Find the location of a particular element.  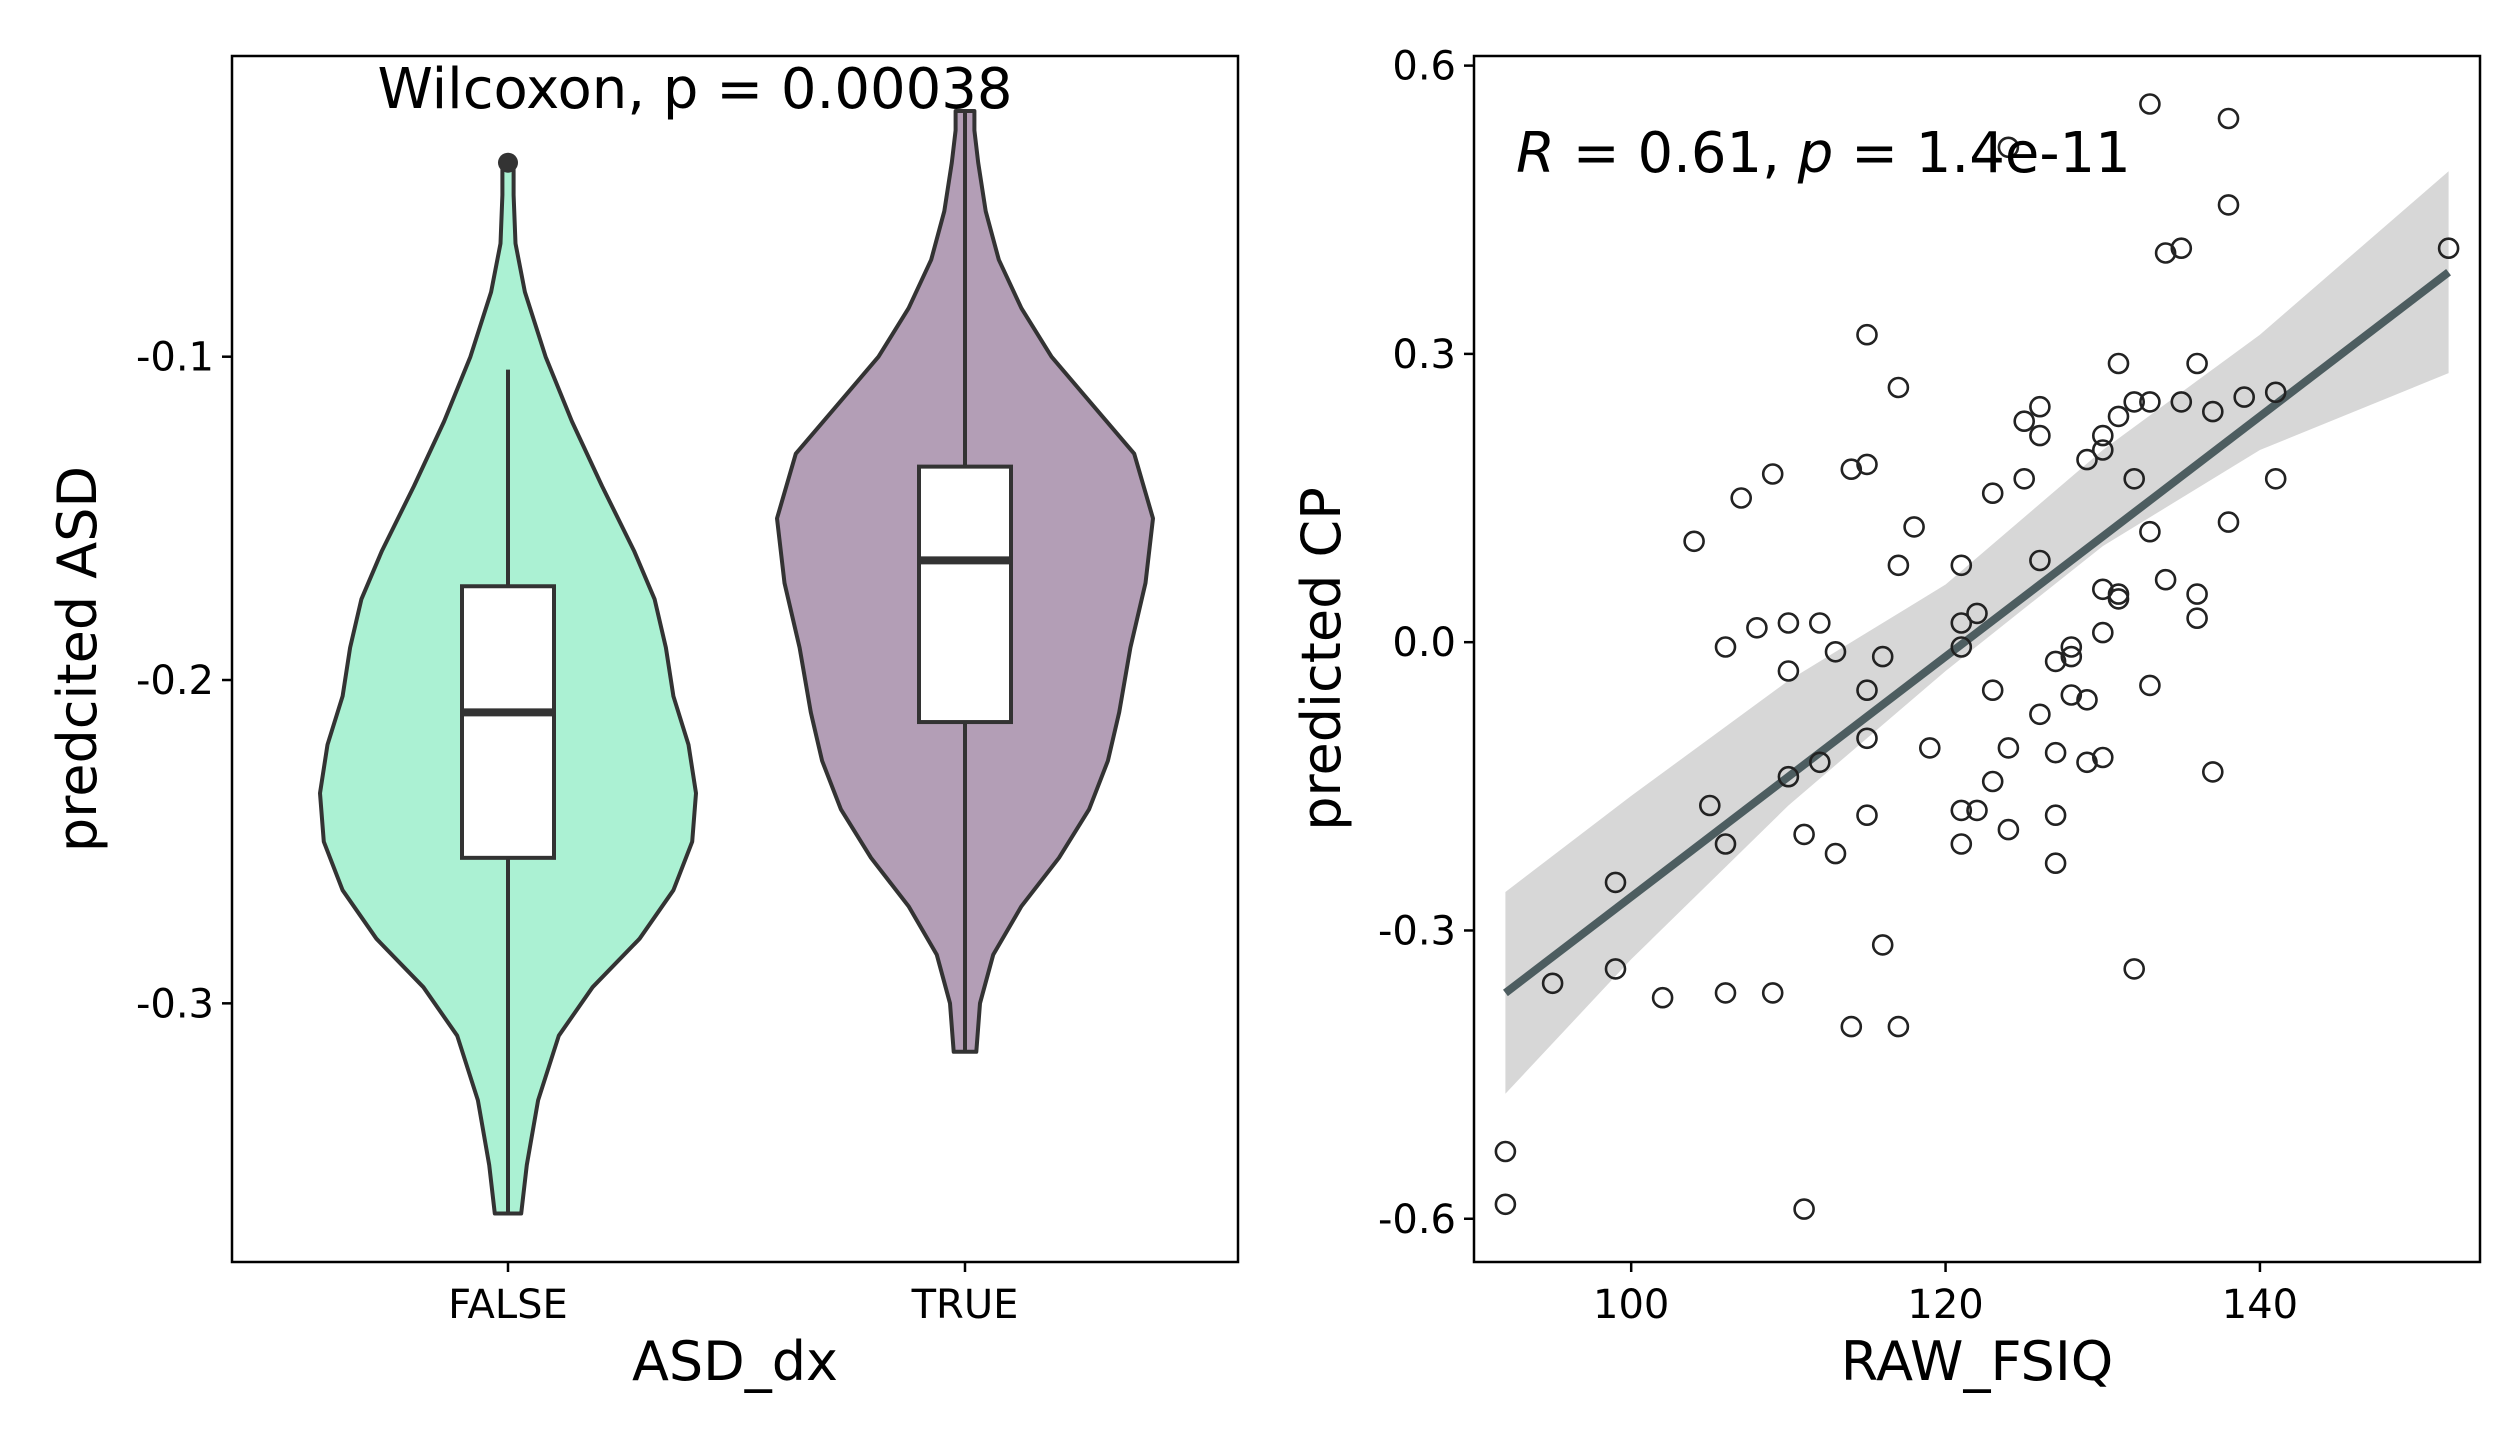

y-tick-label: -0.3 is located at coordinates (175, 1004).